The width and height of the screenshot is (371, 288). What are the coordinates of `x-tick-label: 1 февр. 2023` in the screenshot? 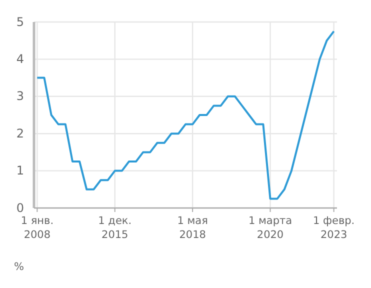 It's located at (333, 228).